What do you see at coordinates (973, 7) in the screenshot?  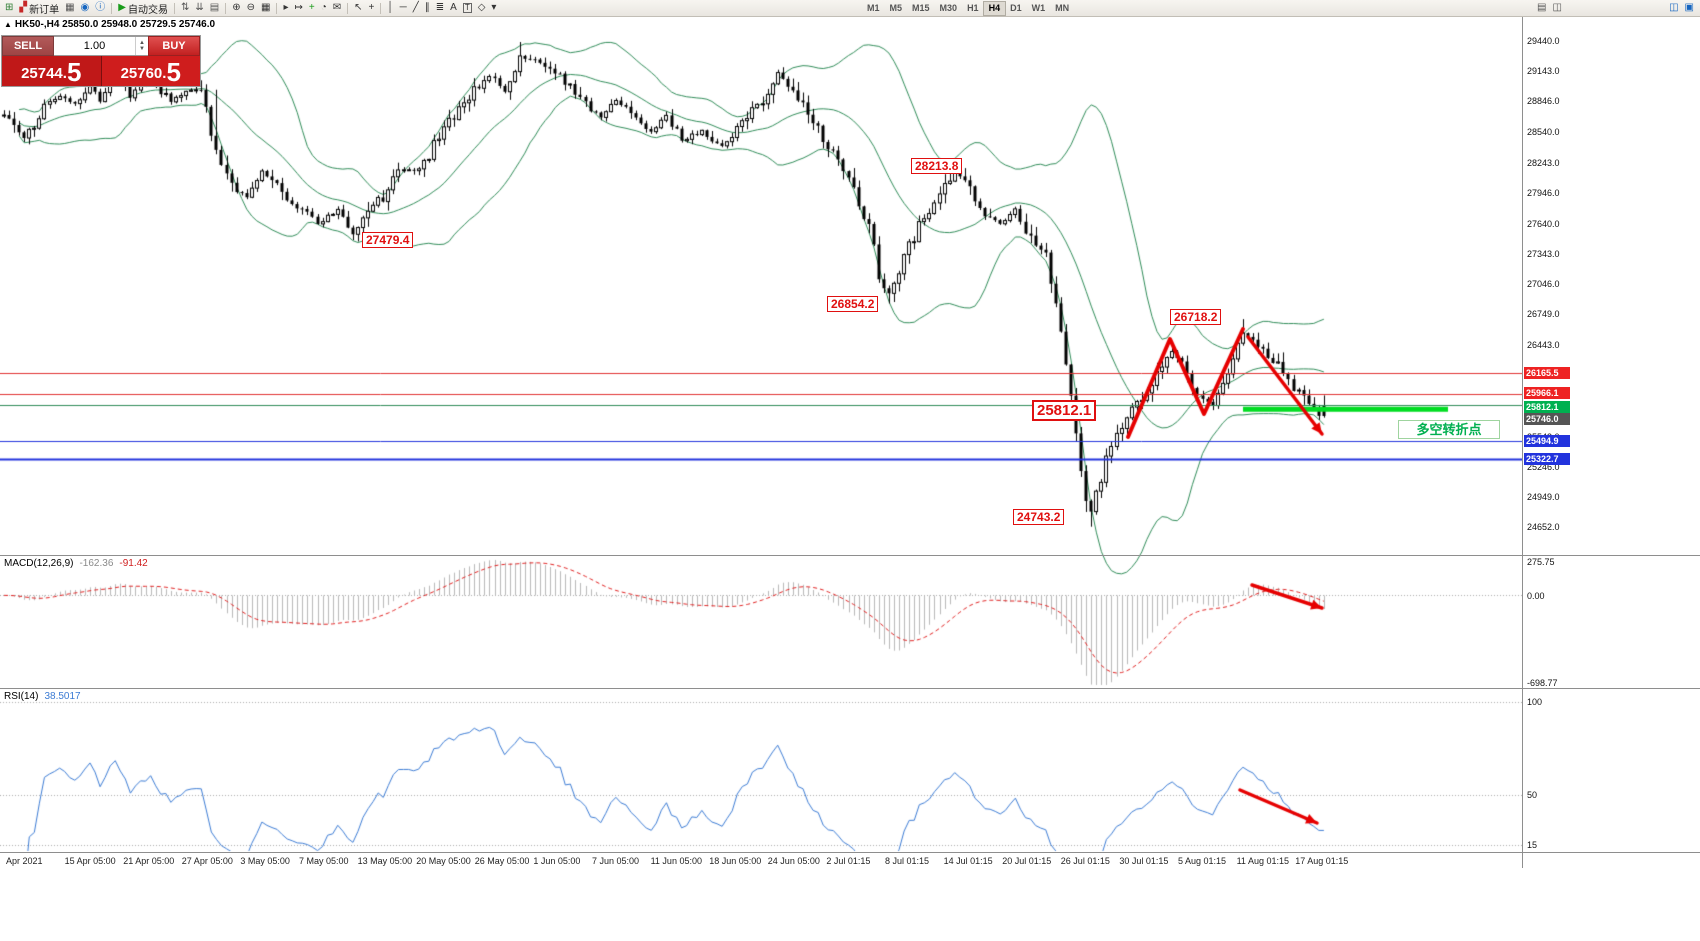 I see `timeframe-h1-button: H1` at bounding box center [973, 7].